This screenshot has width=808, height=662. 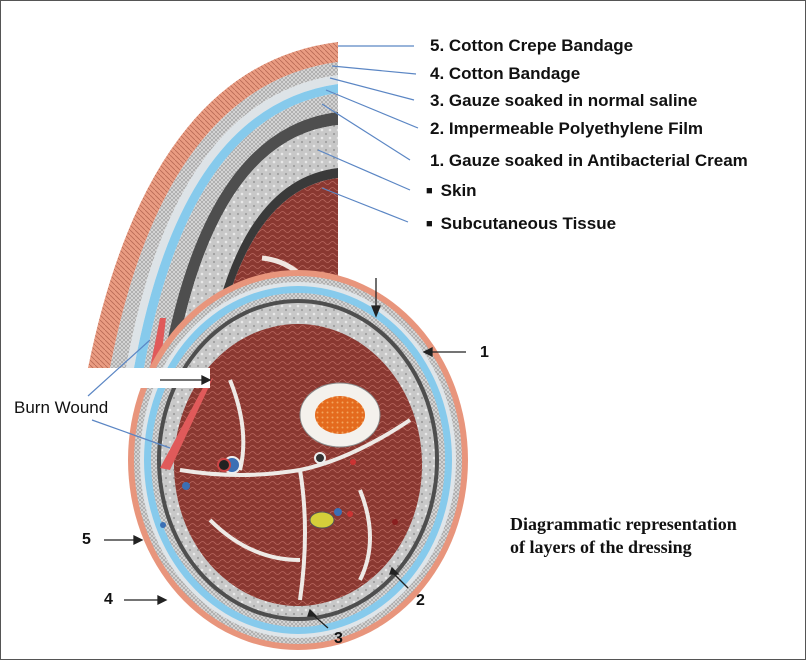 I want to click on label-number-3: 3, so click(x=338, y=638).